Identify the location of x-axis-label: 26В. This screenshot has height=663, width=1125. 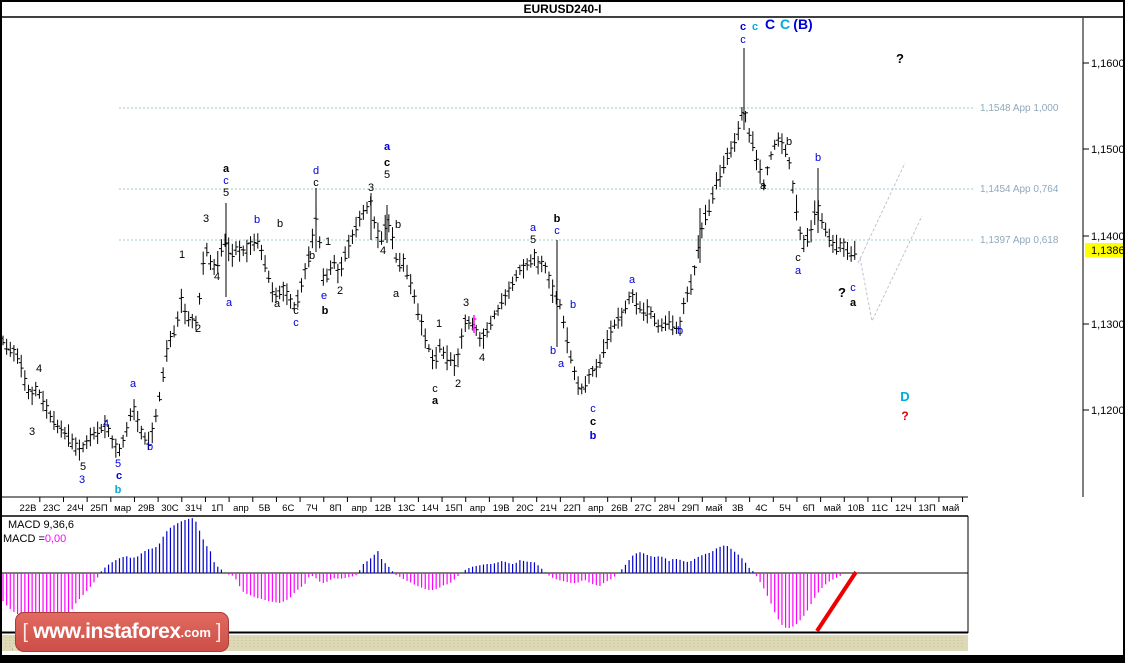
(619, 508).